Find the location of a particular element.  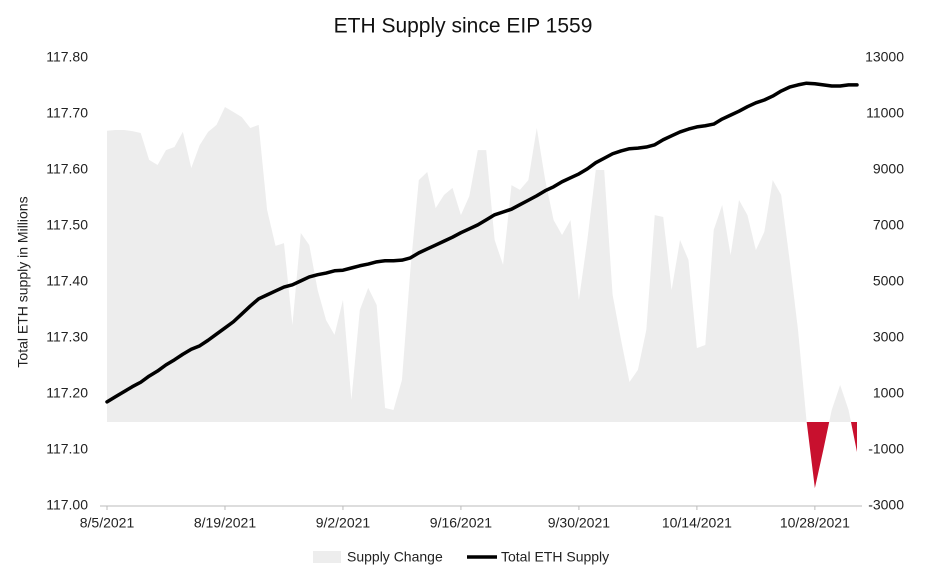

x-tick-label: 10/28/2021 is located at coordinates (815, 523).